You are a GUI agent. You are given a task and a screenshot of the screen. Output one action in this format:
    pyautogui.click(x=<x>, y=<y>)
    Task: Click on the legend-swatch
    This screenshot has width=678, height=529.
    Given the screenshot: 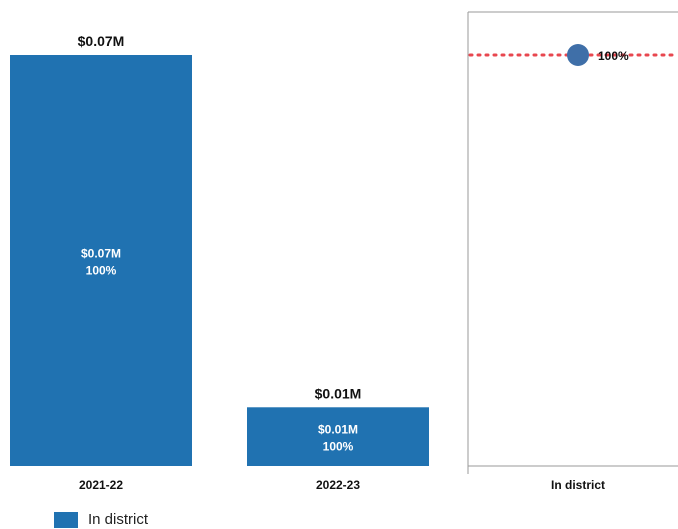 What is the action you would take?
    pyautogui.click(x=66, y=519)
    